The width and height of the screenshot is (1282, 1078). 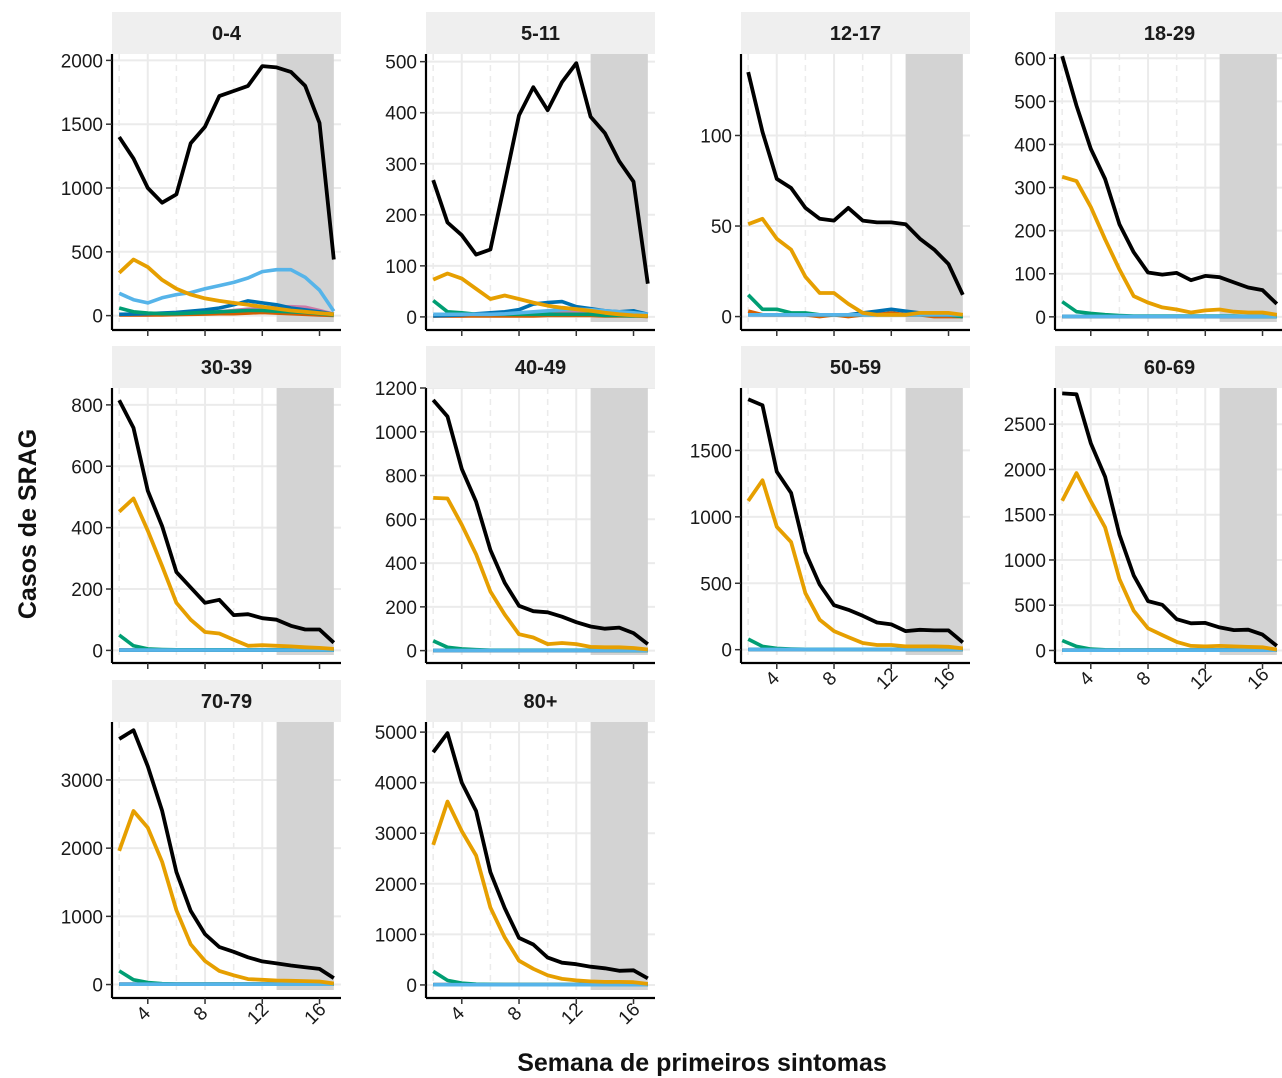 I want to click on facet-title: 18-29, so click(x=1169, y=34).